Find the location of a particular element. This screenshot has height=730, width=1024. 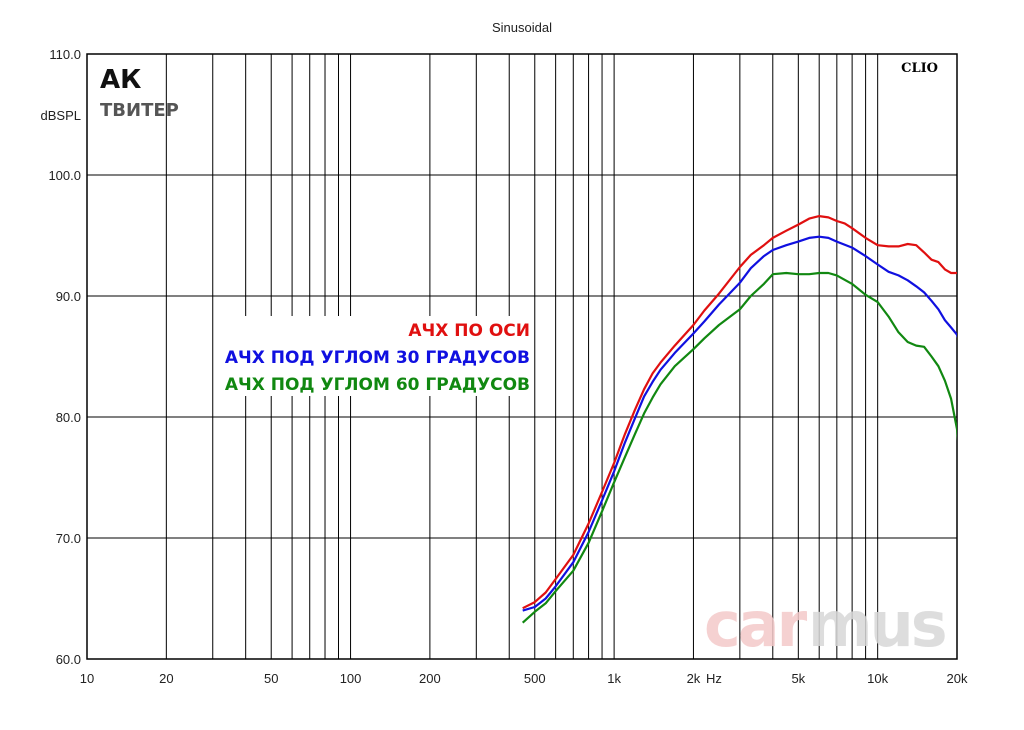

y-tick-label: 70.0 is located at coordinates (68, 538).